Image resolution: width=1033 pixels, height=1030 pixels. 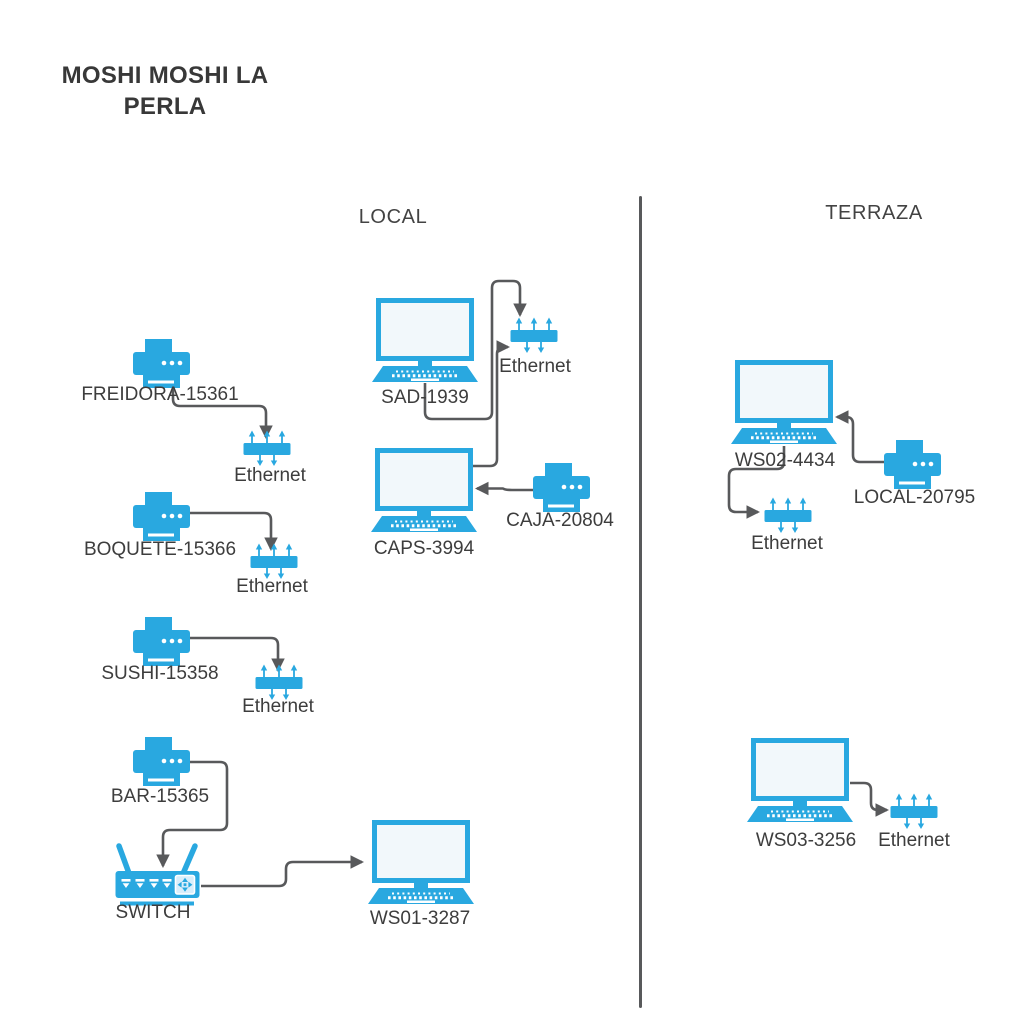 What do you see at coordinates (237, 654) in the screenshot?
I see `connector-sushi-ethernet` at bounding box center [237, 654].